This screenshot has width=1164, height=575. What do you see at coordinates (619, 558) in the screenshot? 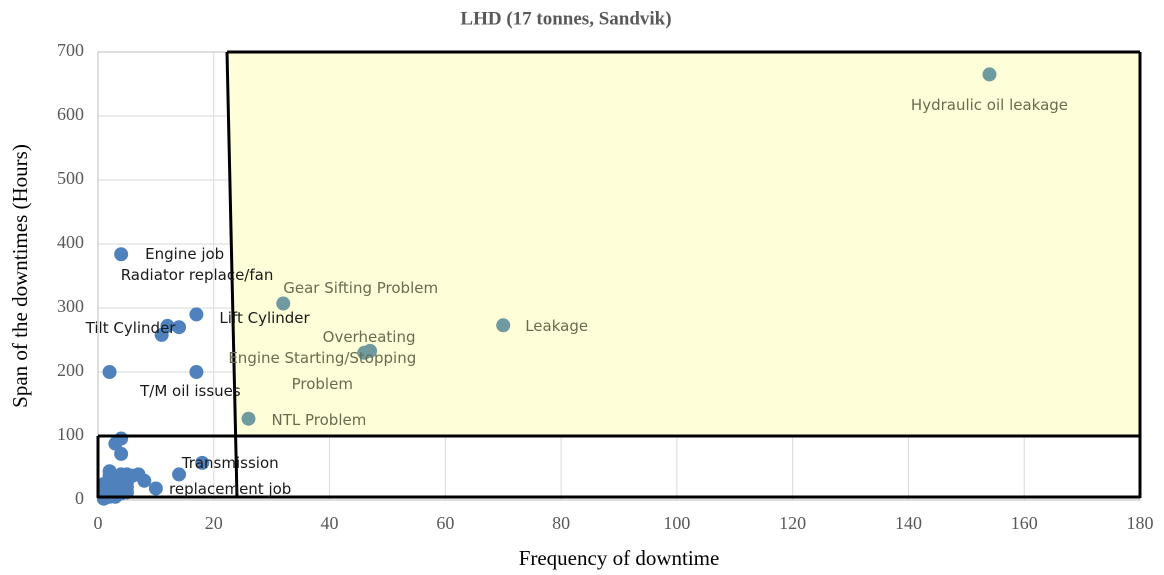
I see `x-axis-title: Frequency of downtime` at bounding box center [619, 558].